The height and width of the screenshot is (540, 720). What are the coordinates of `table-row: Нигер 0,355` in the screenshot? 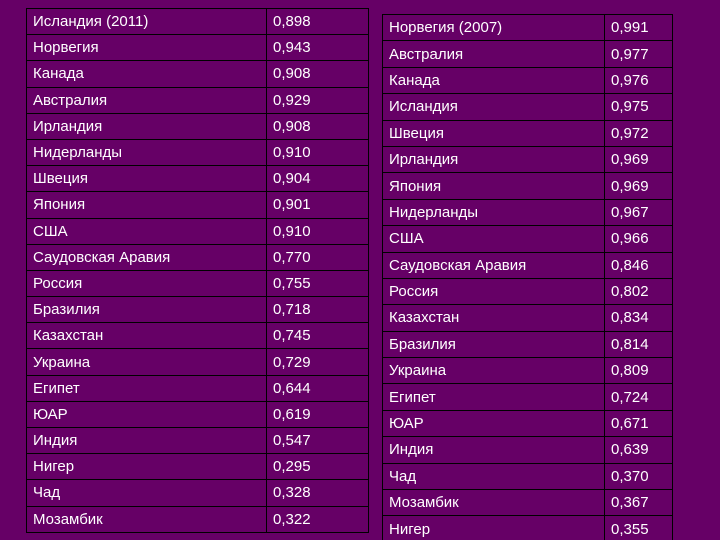 It's located at (527, 527).